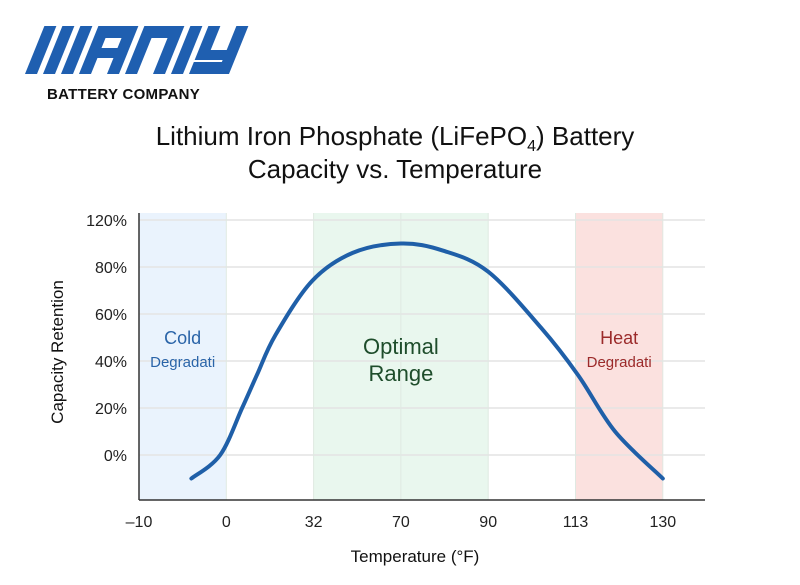 This screenshot has width=800, height=585. Describe the element at coordinates (662, 522) in the screenshot. I see `x-tick-label: 130` at that location.